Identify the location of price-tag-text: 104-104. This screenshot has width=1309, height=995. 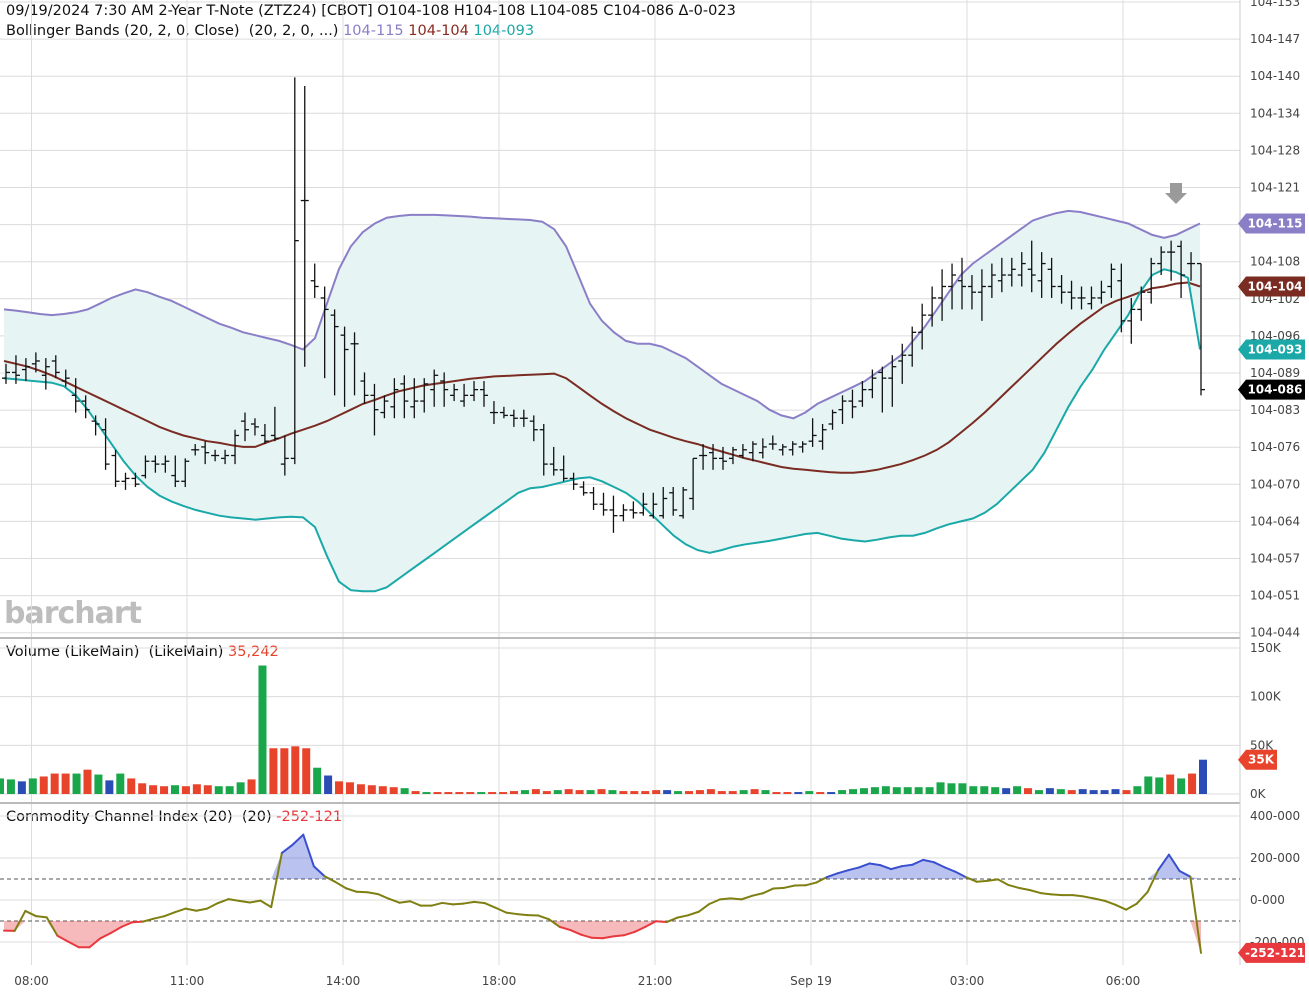
(1274, 286).